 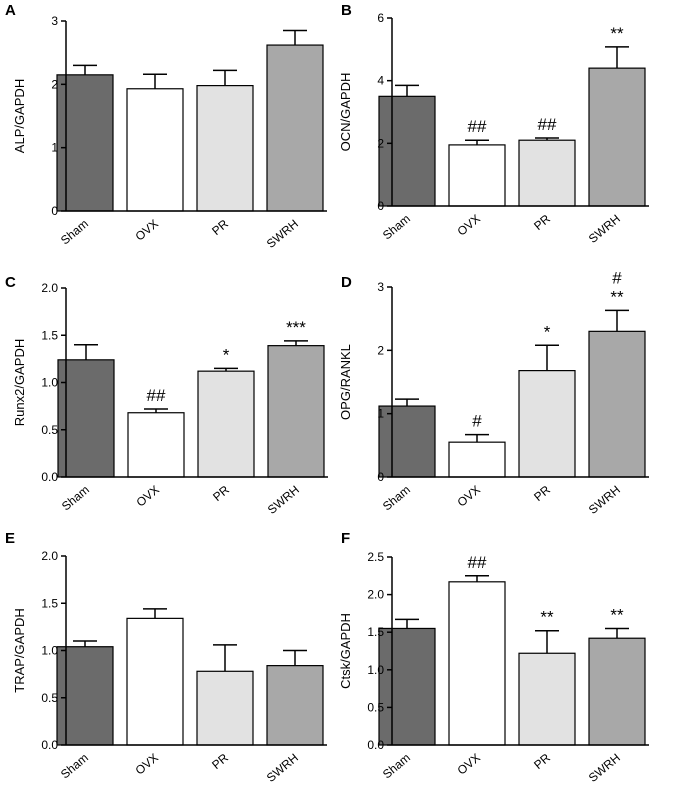 I want to click on bar-d-swrh, so click(x=617, y=404).